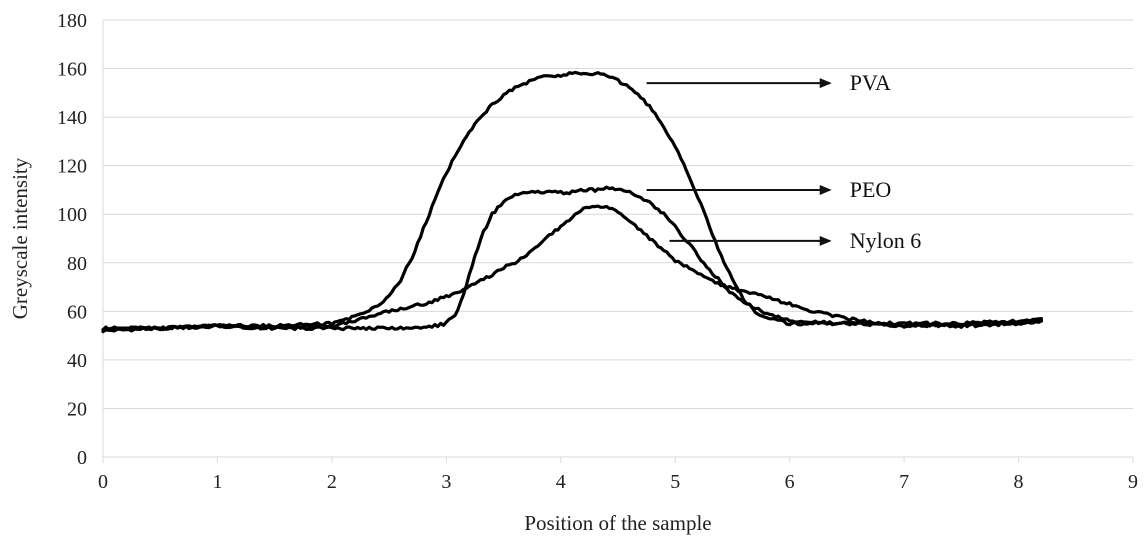  Describe the element at coordinates (784, 161) in the screenshot. I see `annotations: PVA PEO Nylon 6` at that location.